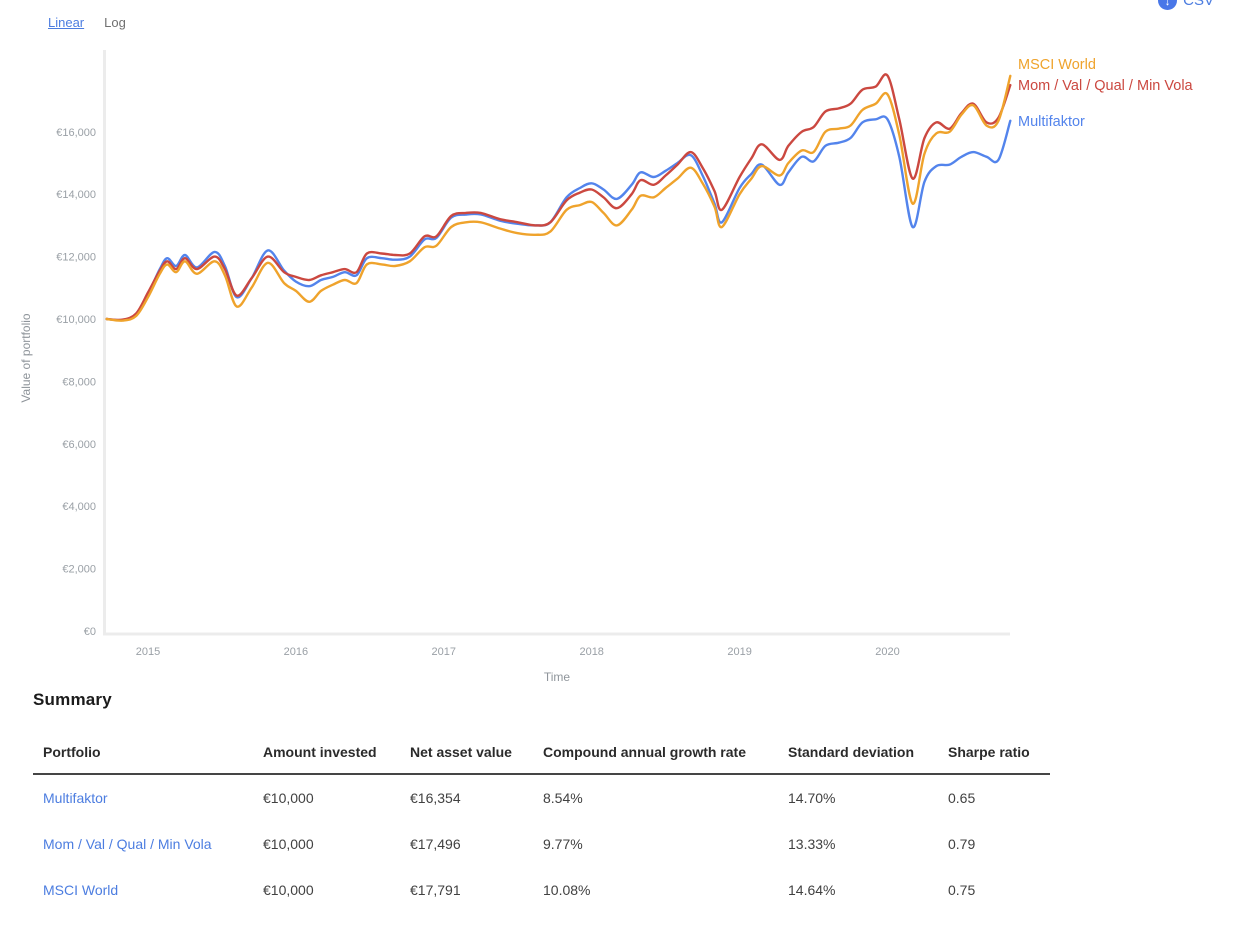  I want to click on legend-msci-world: MSCI World, so click(1057, 65).